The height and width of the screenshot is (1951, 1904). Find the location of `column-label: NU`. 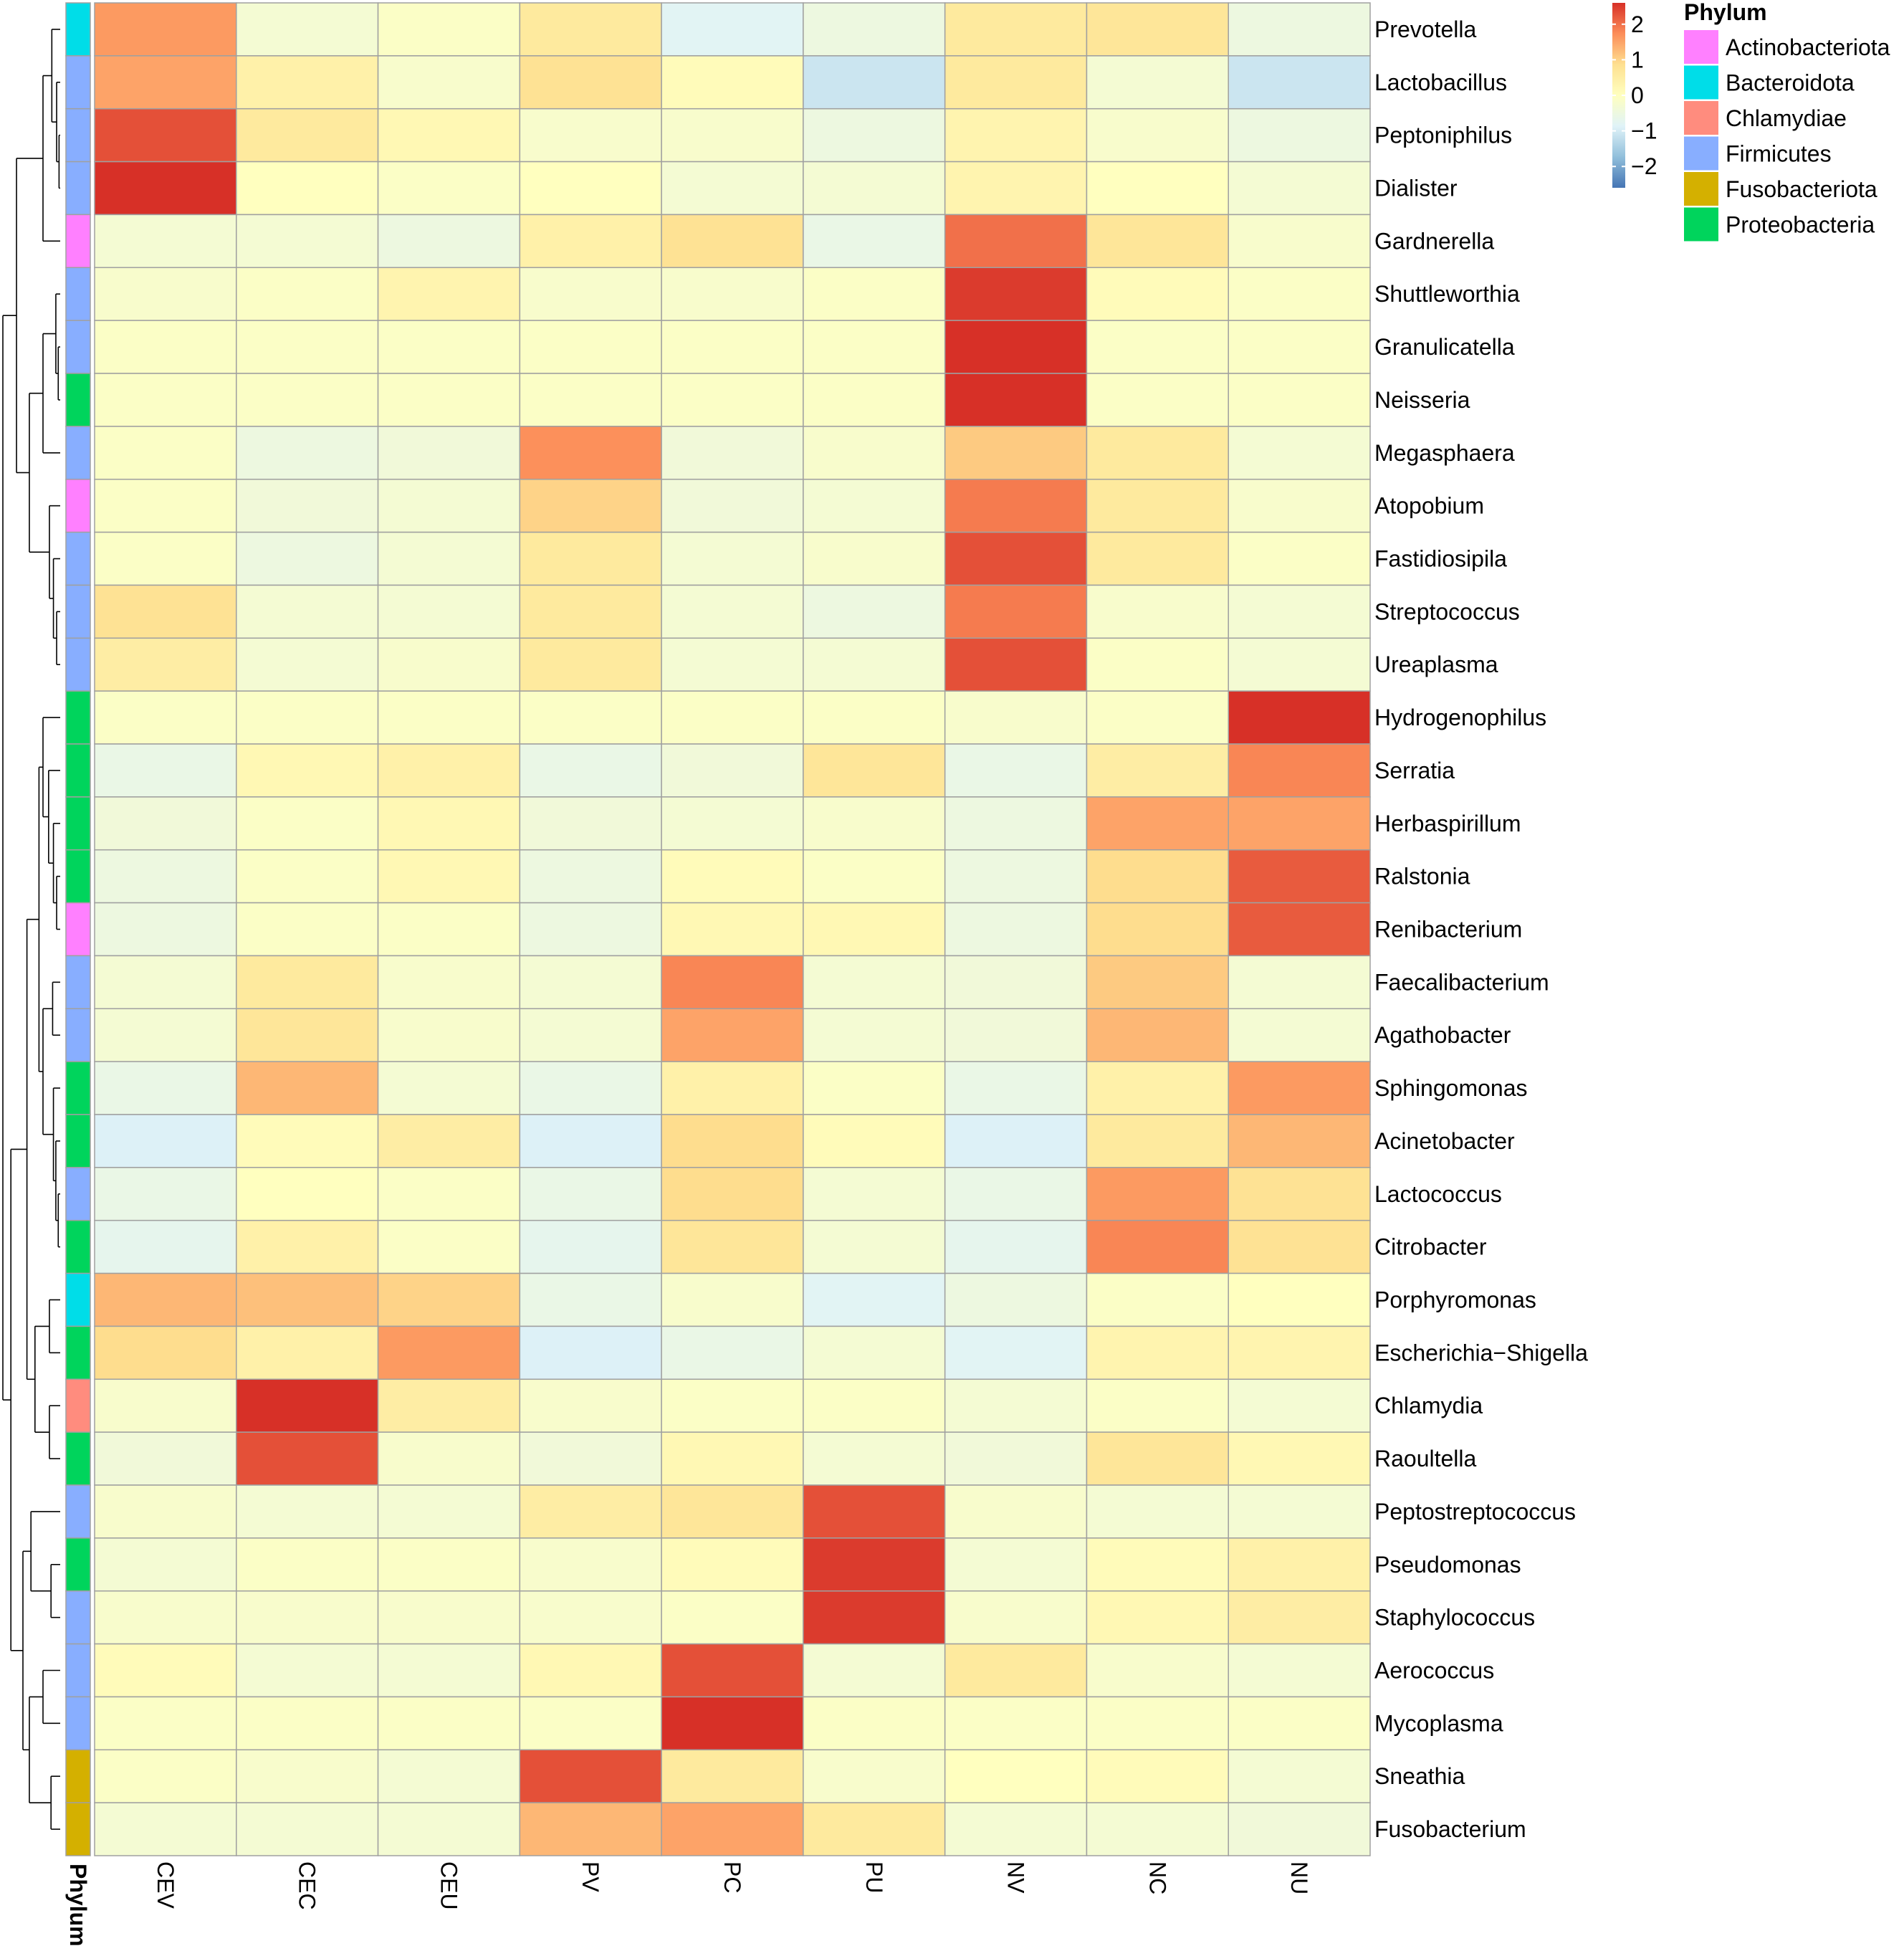

column-label: NU is located at coordinates (1299, 1877).